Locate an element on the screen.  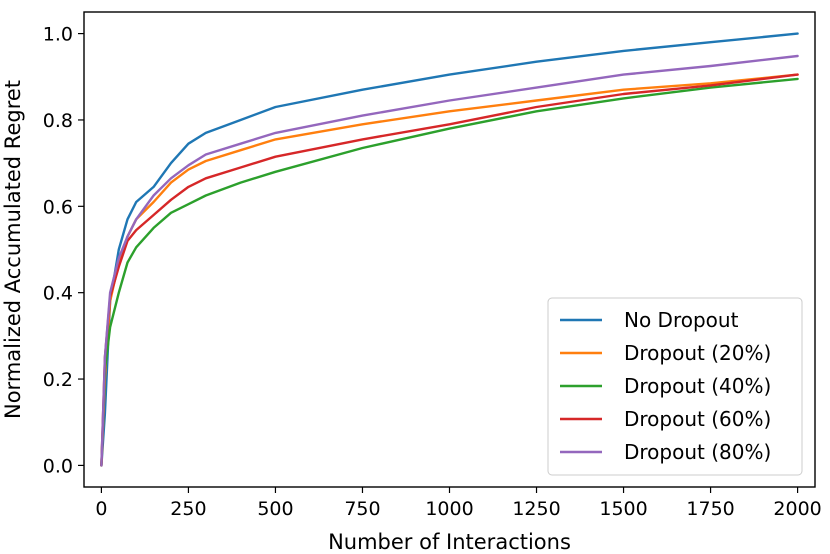
legend-label: Dropout (80%) is located at coordinates (697, 452).